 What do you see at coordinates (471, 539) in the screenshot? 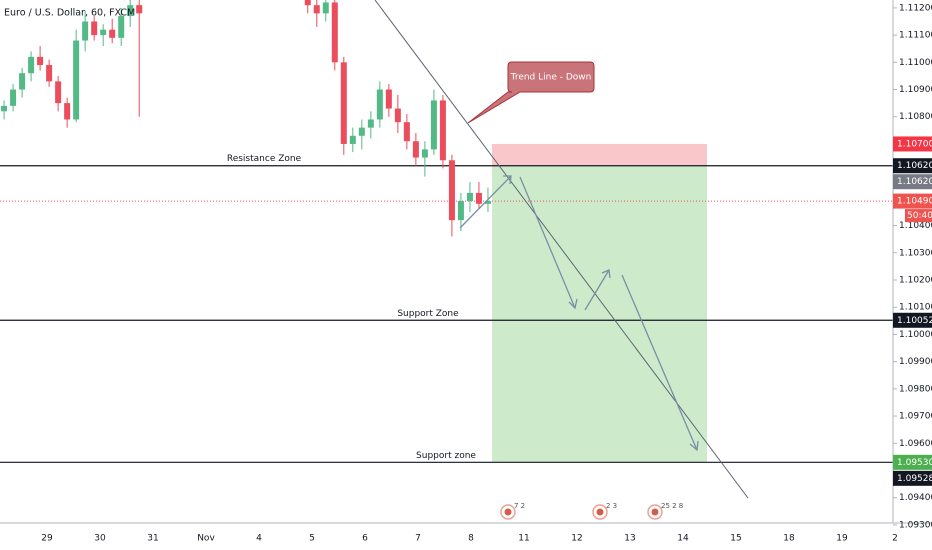
I see `x-tick-label: 8` at bounding box center [471, 539].